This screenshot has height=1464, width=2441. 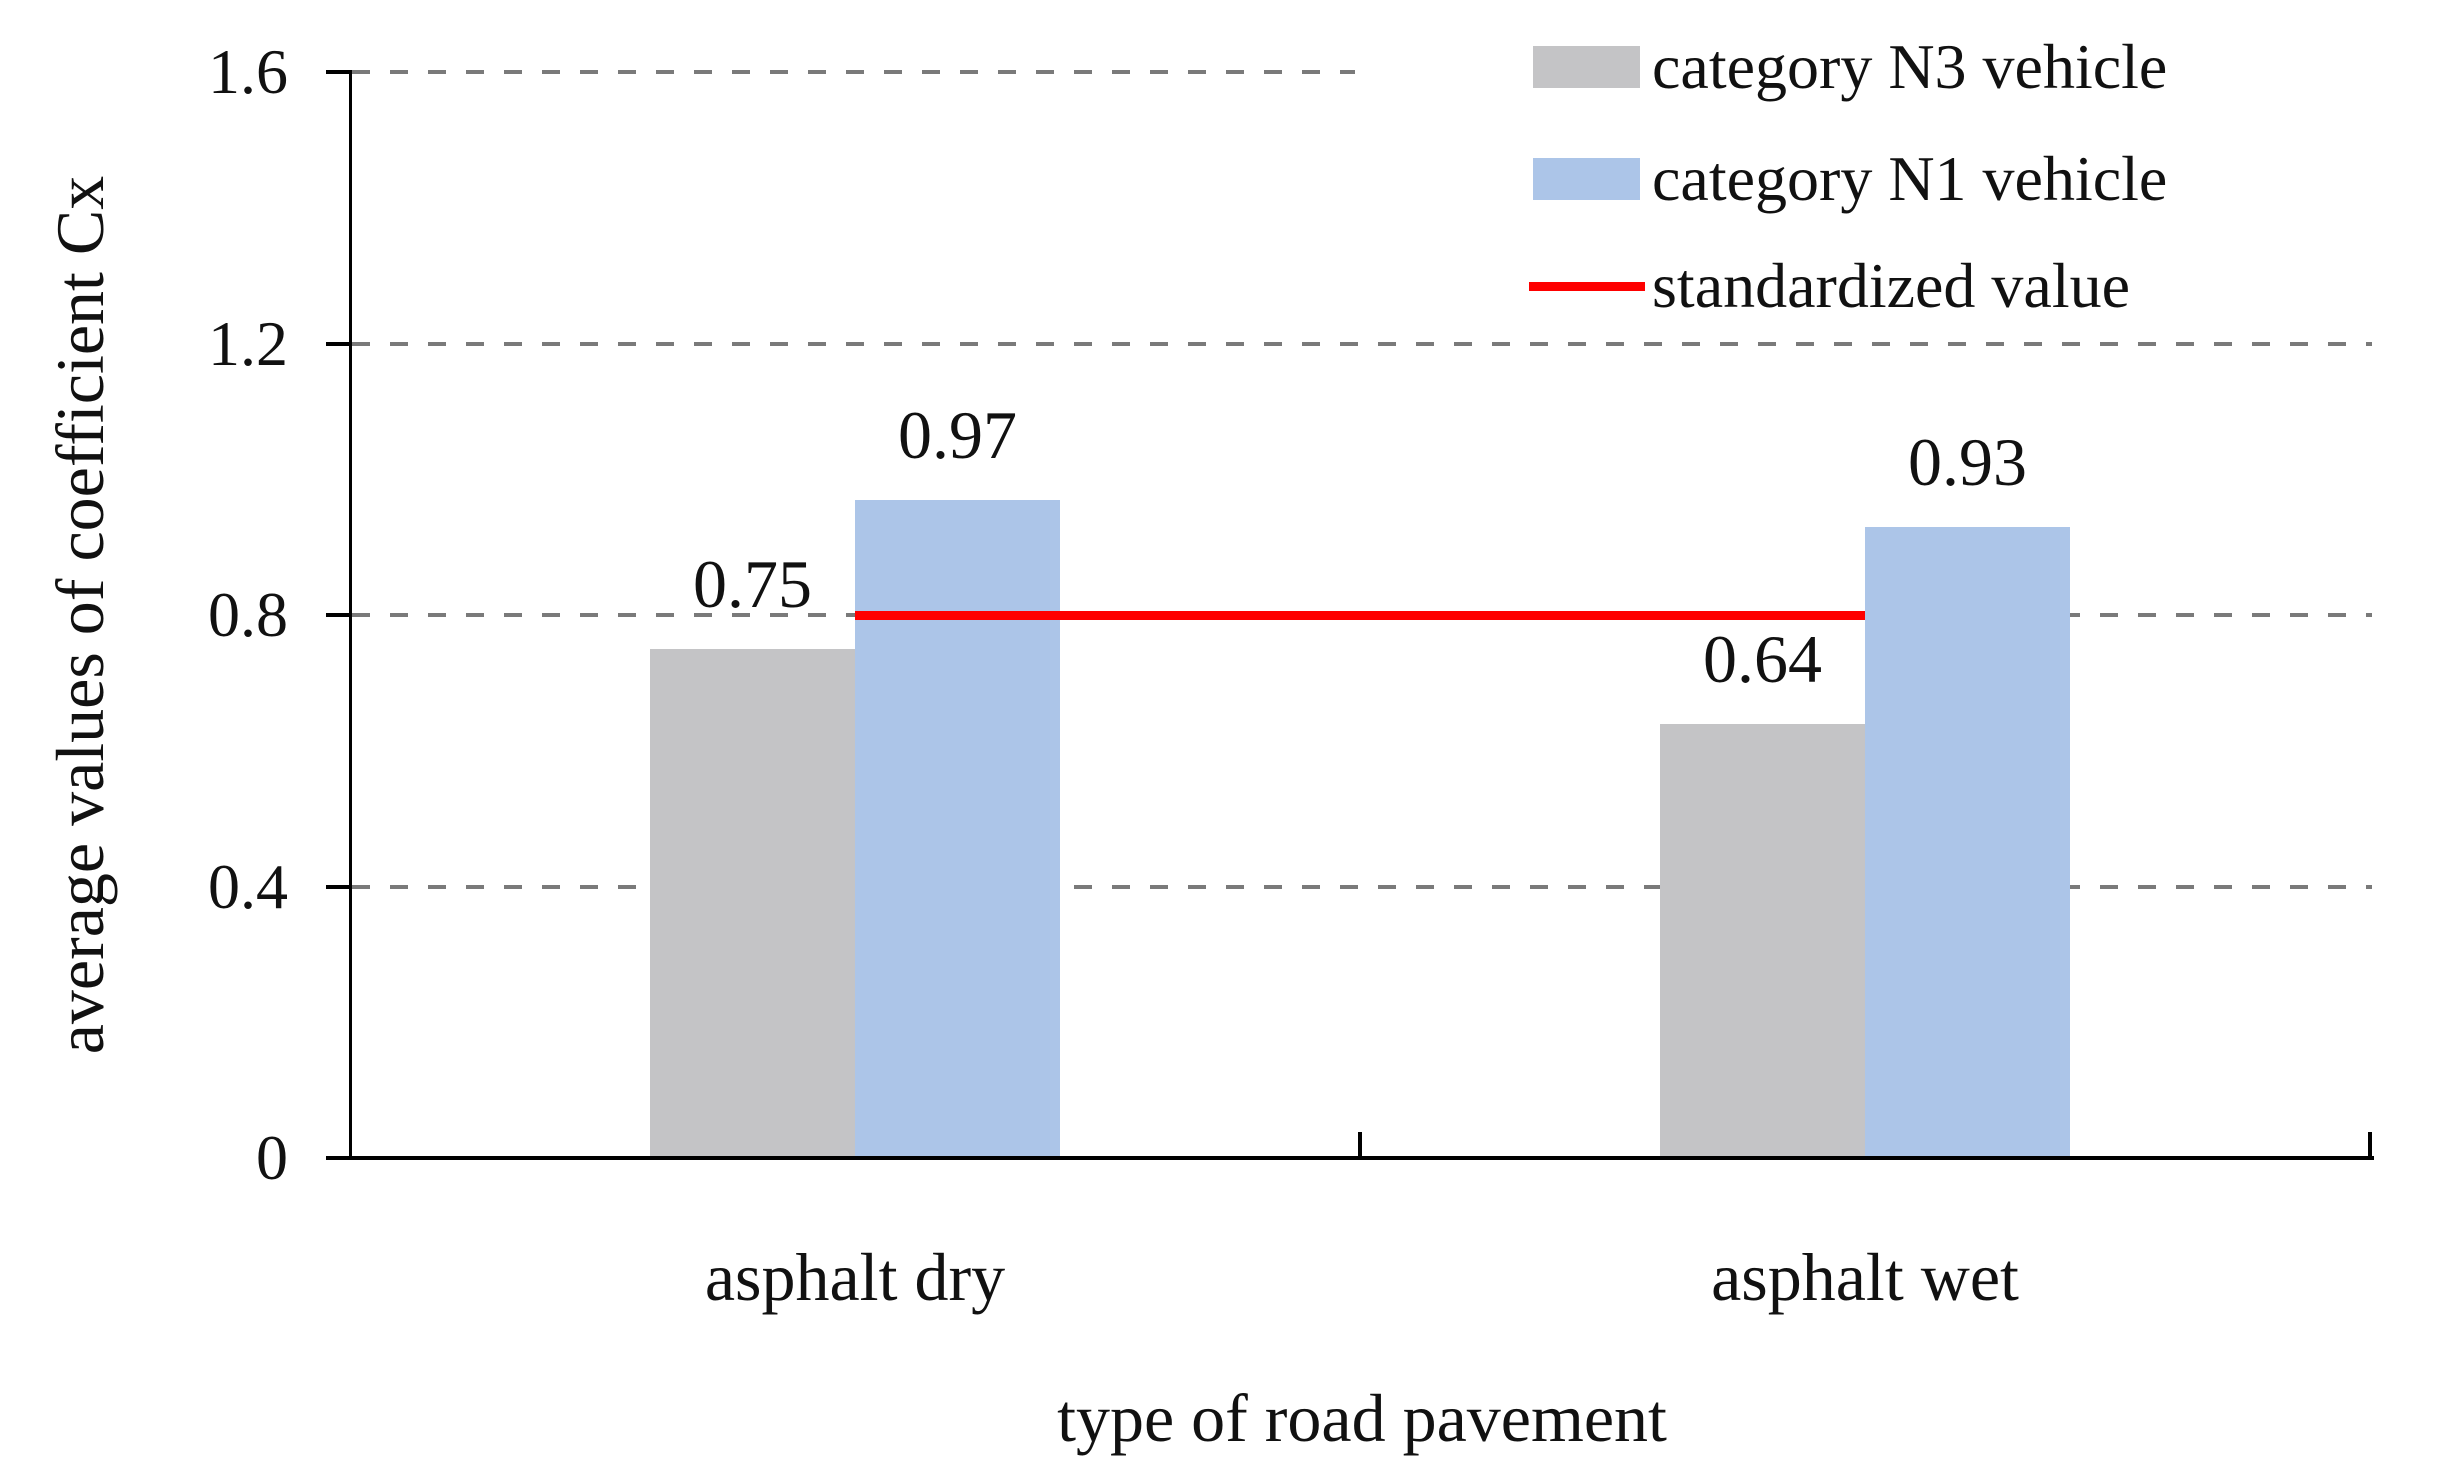 What do you see at coordinates (1587, 286) in the screenshot?
I see `legend-line-standardized` at bounding box center [1587, 286].